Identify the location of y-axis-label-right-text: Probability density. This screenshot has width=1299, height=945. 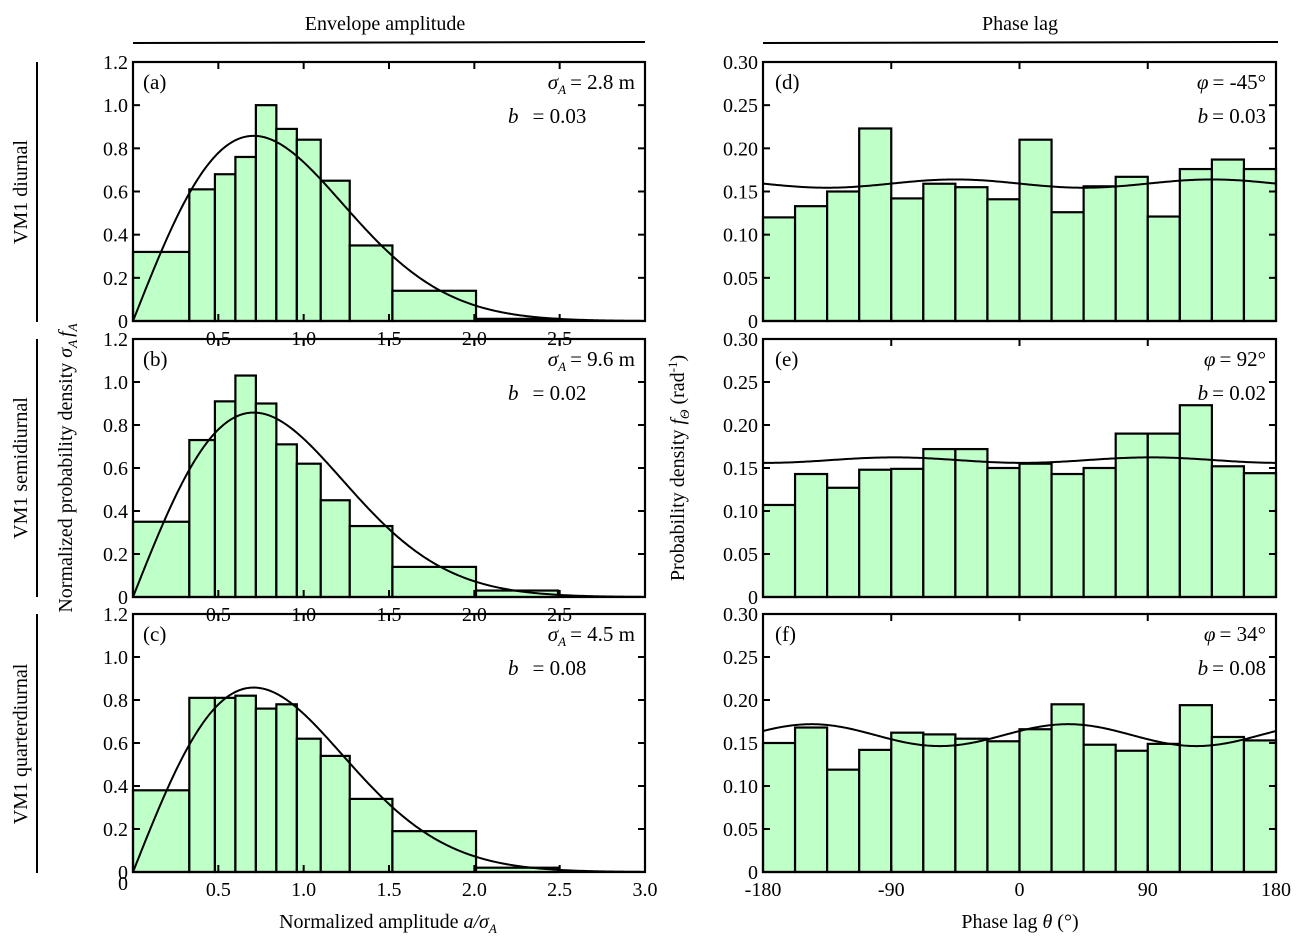
(678, 503).